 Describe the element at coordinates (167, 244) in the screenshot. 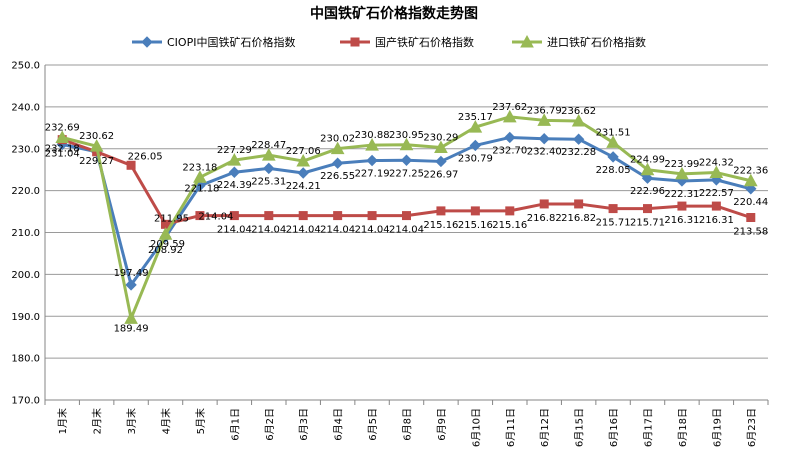

I see `data-label: 209.59` at that location.